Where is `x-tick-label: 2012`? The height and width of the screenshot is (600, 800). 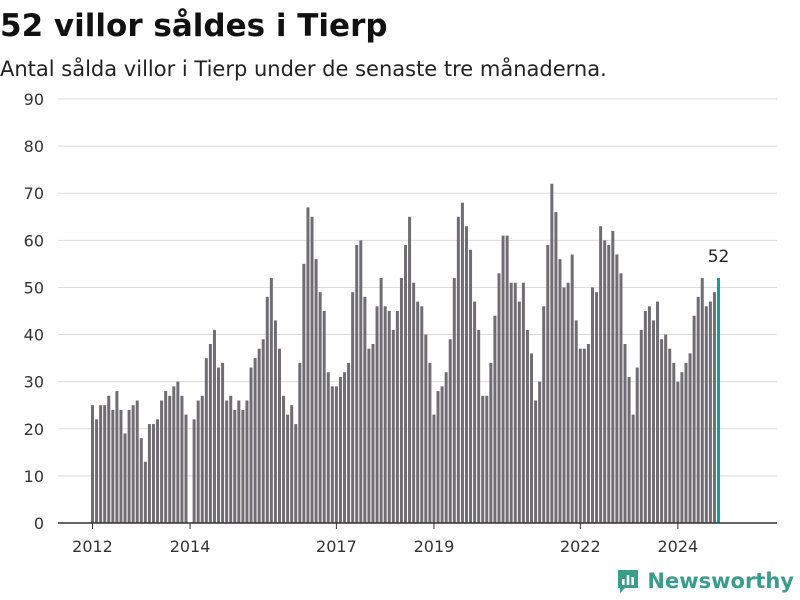
x-tick-label: 2012 is located at coordinates (92, 546).